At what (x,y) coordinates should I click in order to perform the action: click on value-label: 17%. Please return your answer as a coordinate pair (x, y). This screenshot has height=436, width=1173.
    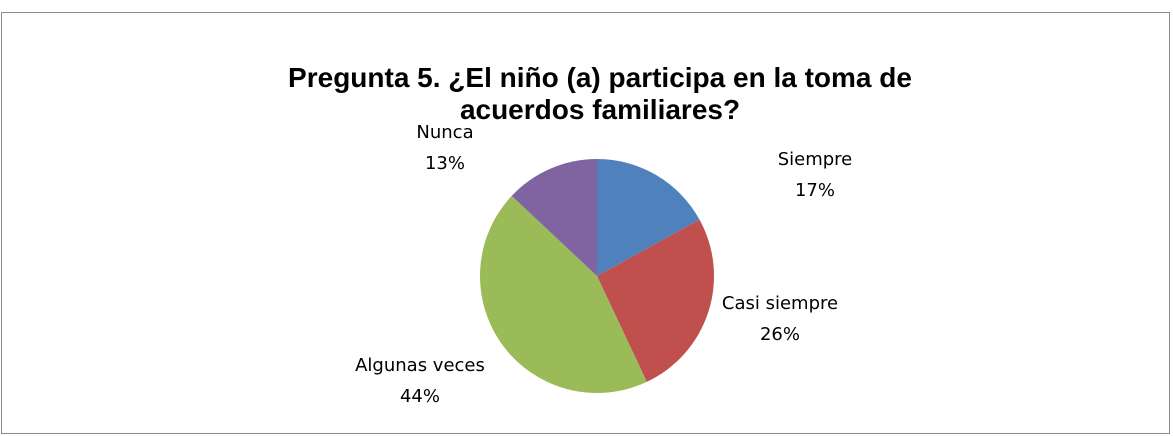
    Looking at the image, I should click on (815, 190).